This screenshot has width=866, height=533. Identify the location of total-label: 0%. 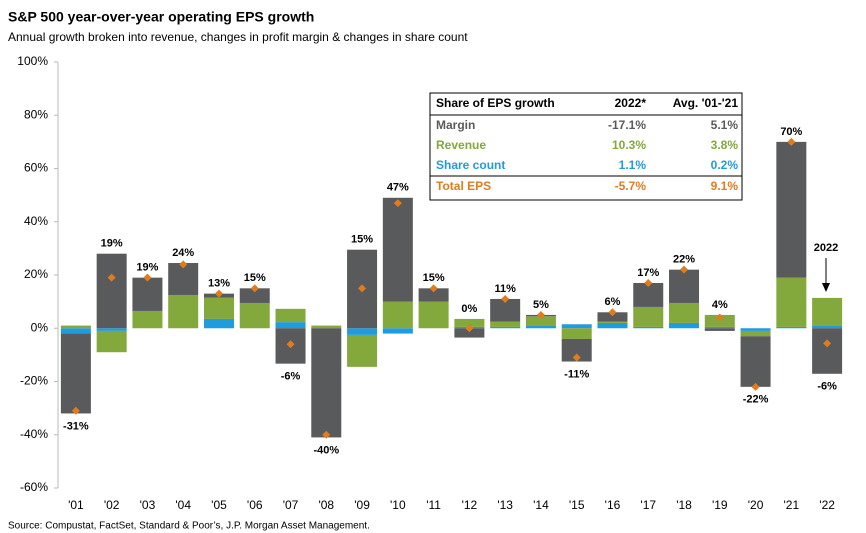
(469, 309).